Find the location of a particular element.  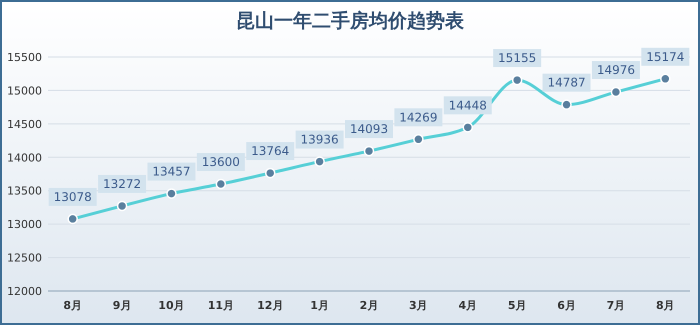

x-tick-label: 11月 is located at coordinates (221, 305).